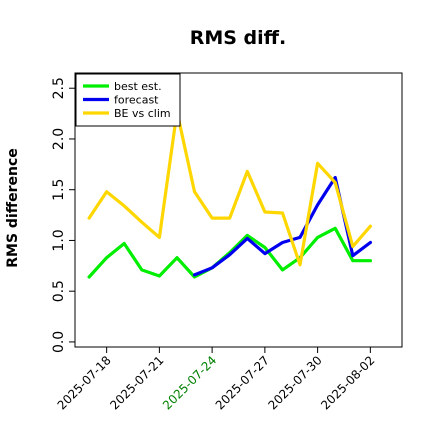  I want to click on y-tick-label: 1.0, so click(59, 240).